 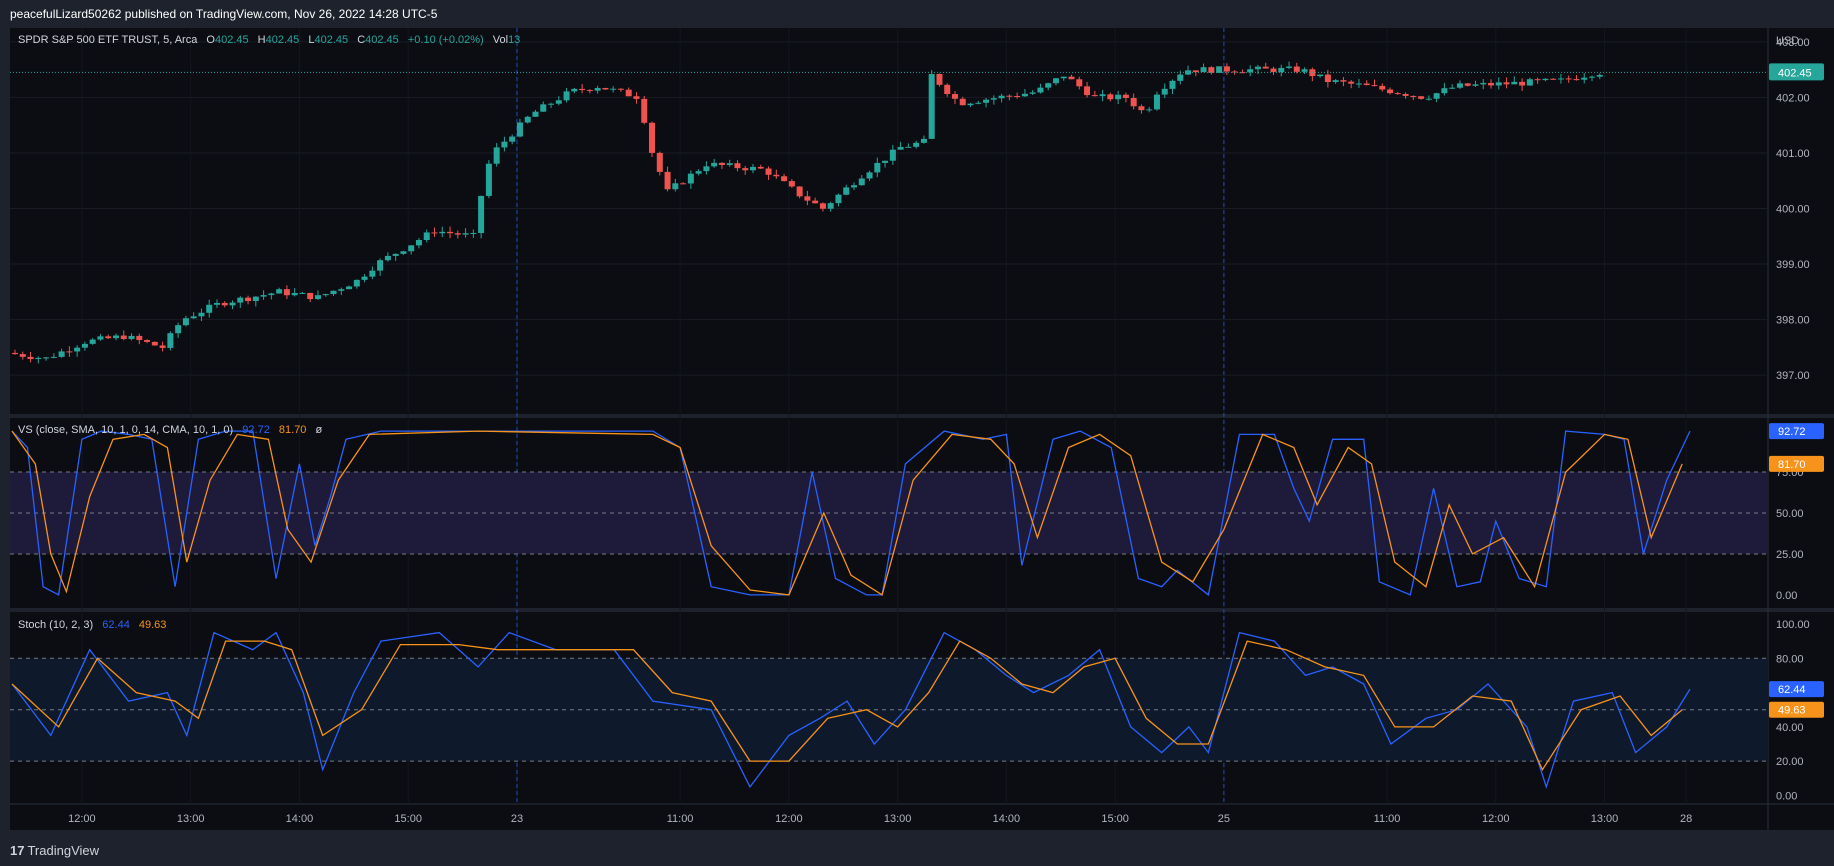 What do you see at coordinates (311, 40) in the screenshot?
I see `low-label: L` at bounding box center [311, 40].